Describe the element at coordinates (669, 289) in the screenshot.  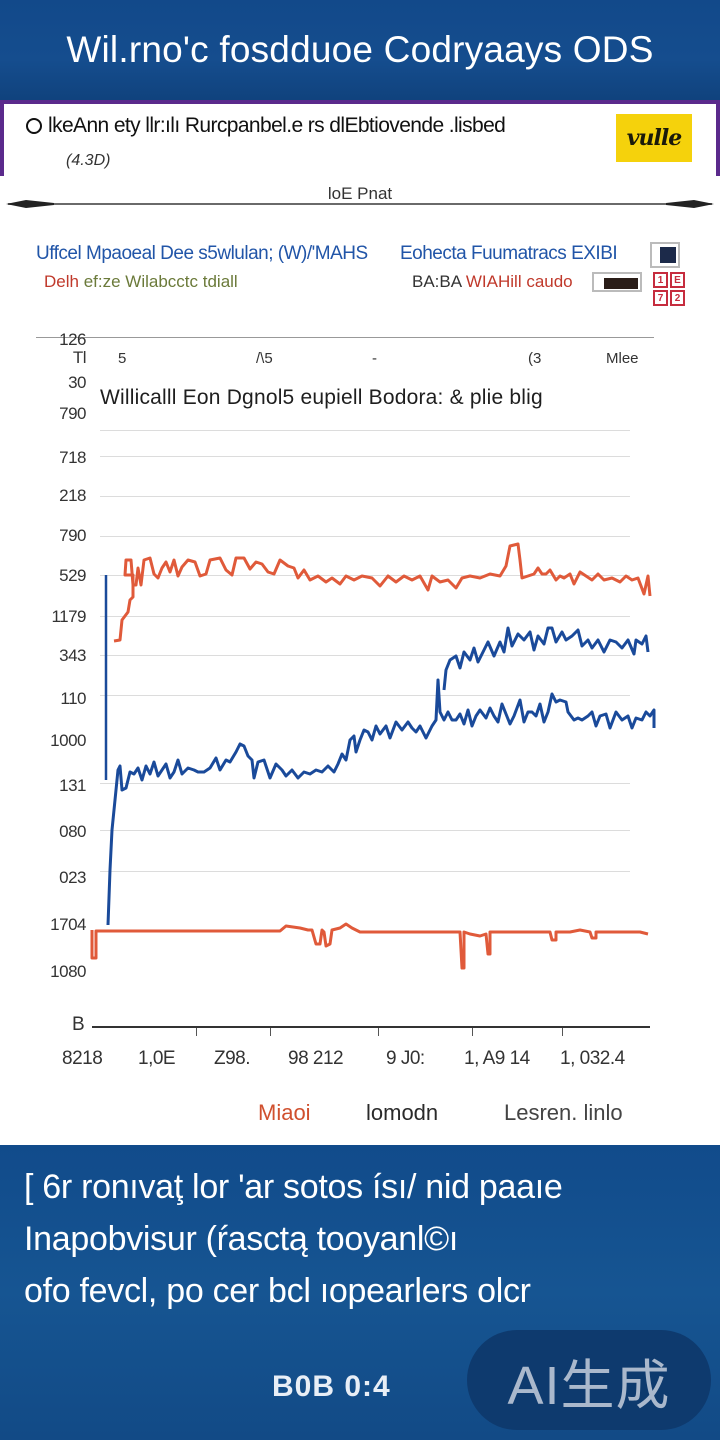
I see `red-box-grid: 1 E 7 2` at that location.